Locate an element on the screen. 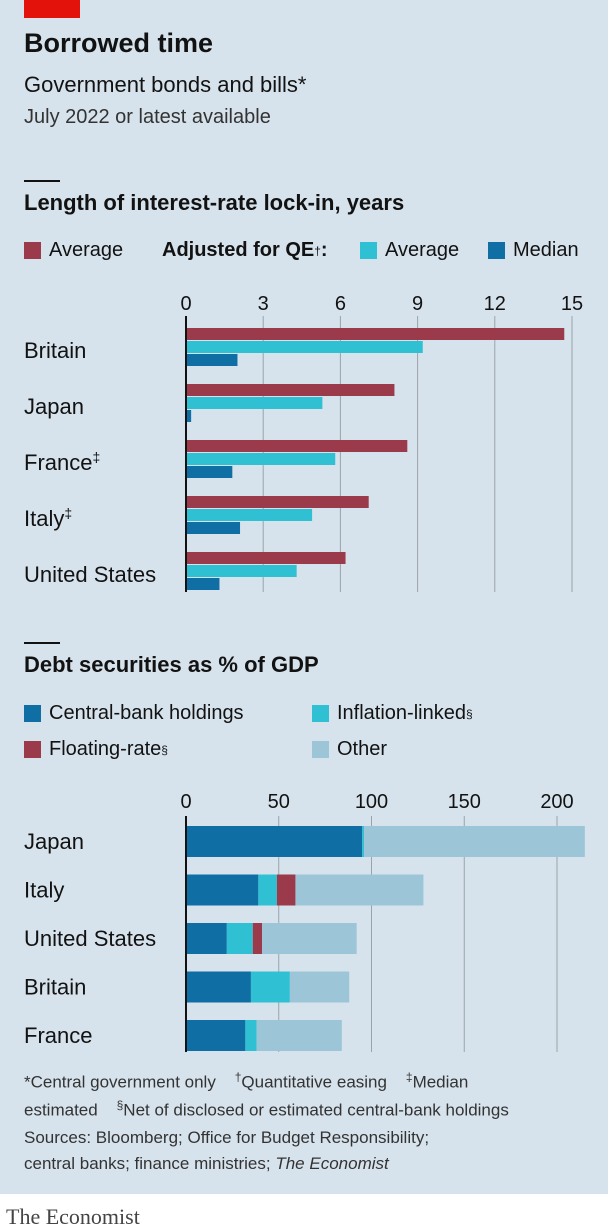 This screenshot has width=608, height=1232. x-tick-label: 150 is located at coordinates (464, 802).